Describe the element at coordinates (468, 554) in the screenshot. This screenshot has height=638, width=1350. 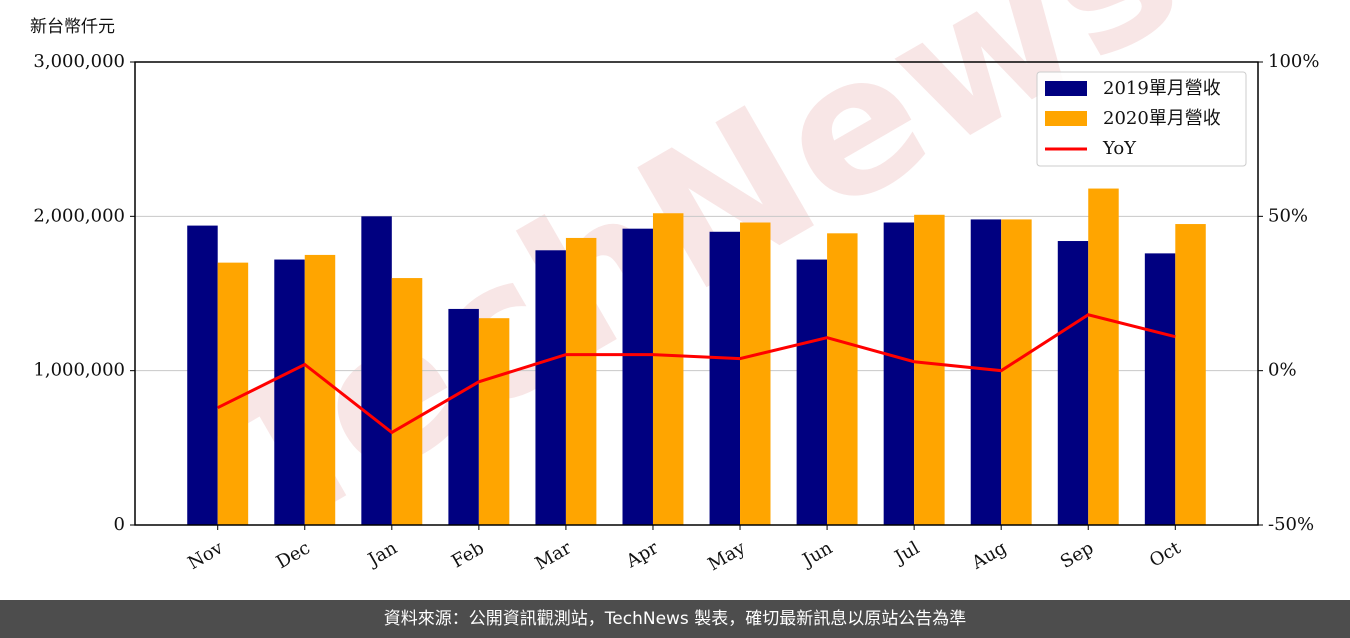
I see `x-tick-label: Feb` at that location.